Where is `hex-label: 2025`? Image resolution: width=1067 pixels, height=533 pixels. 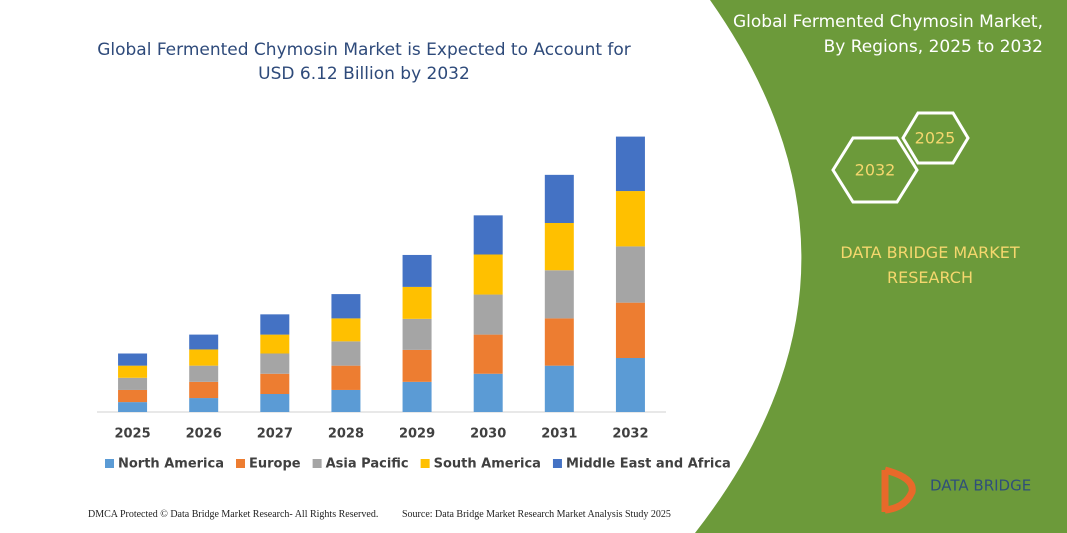
hex-label: 2025 is located at coordinates (935, 138).